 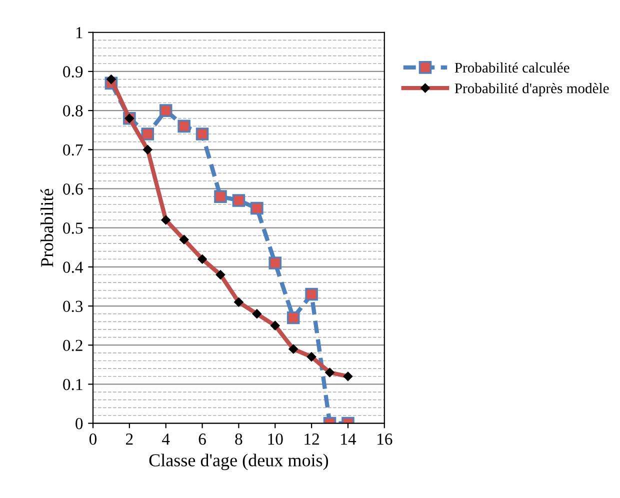 What do you see at coordinates (79, 424) in the screenshot?
I see `y-tick-label: 0` at bounding box center [79, 424].